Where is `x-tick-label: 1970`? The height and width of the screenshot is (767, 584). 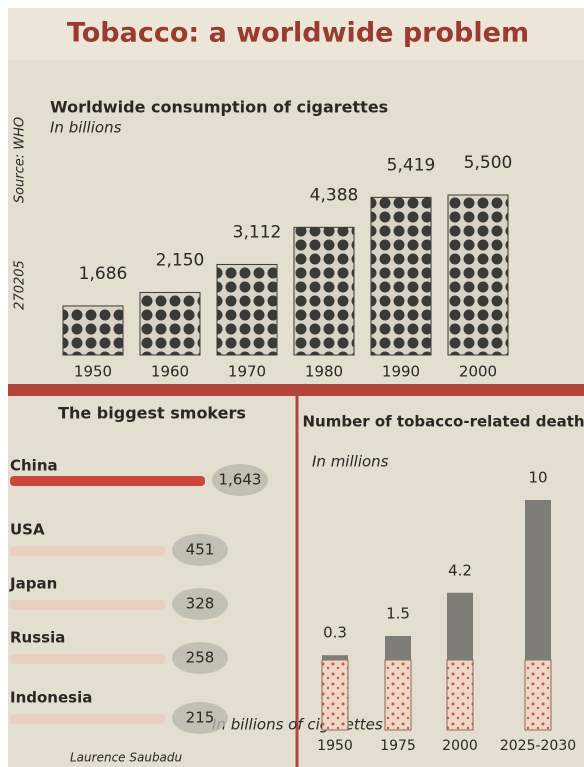 x-tick-label: 1970 is located at coordinates (247, 372).